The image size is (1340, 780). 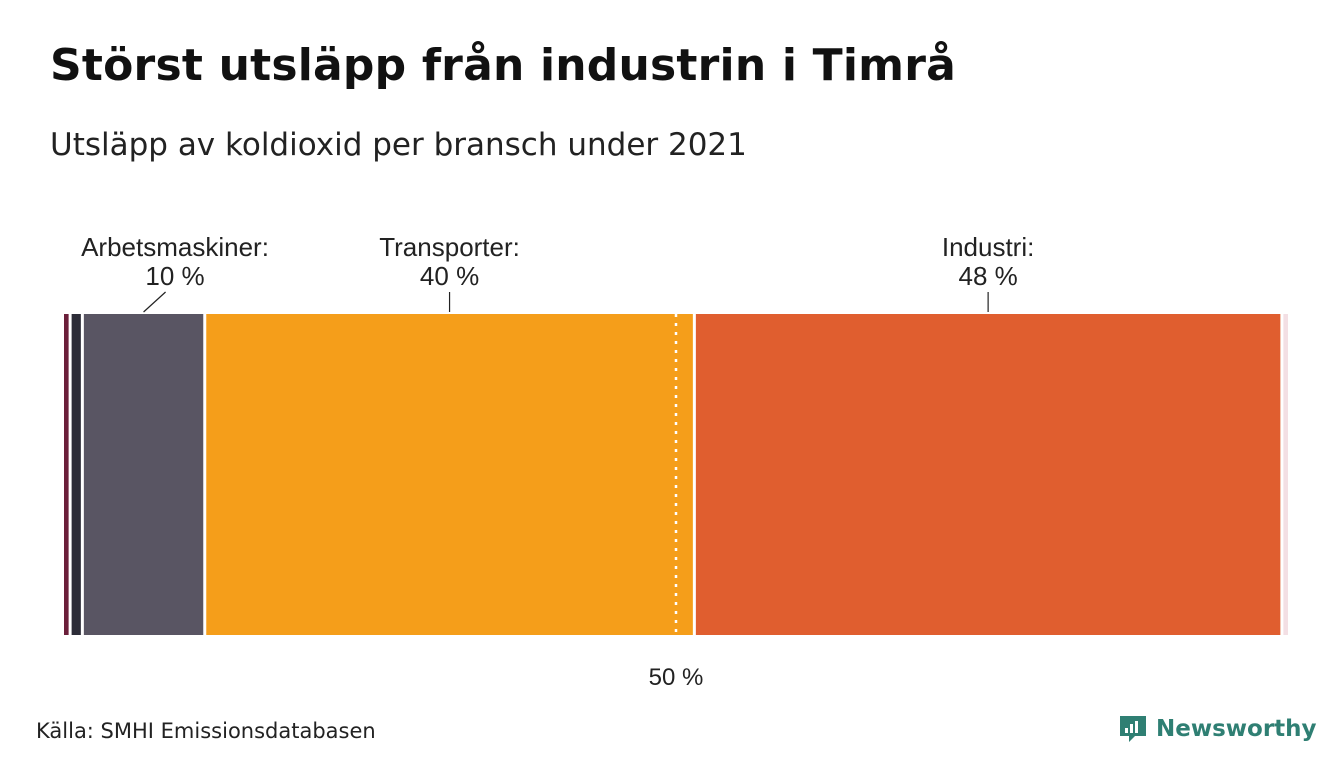 What do you see at coordinates (174, 276) in the screenshot?
I see `value-label-arbetsmaskiner: 10 %` at bounding box center [174, 276].